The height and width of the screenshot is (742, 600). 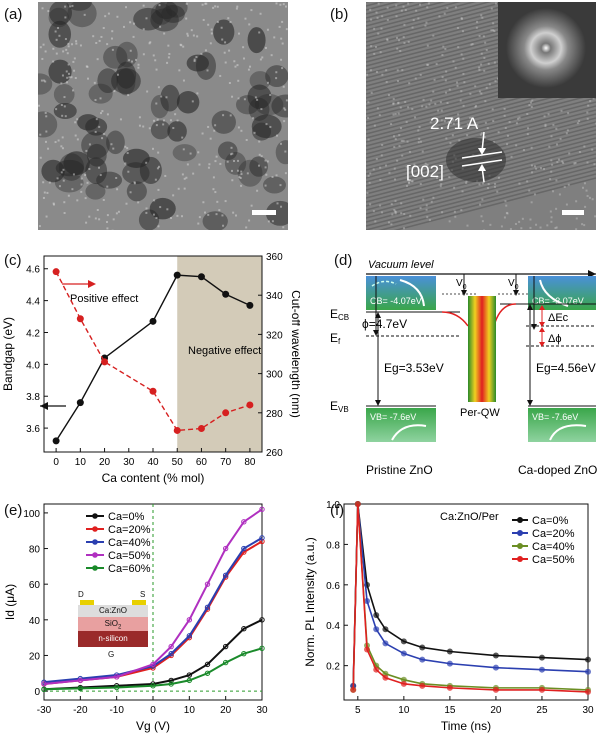 What do you see at coordinates (588, 710) in the screenshot?
I see `f-xtick: 30` at bounding box center [588, 710].